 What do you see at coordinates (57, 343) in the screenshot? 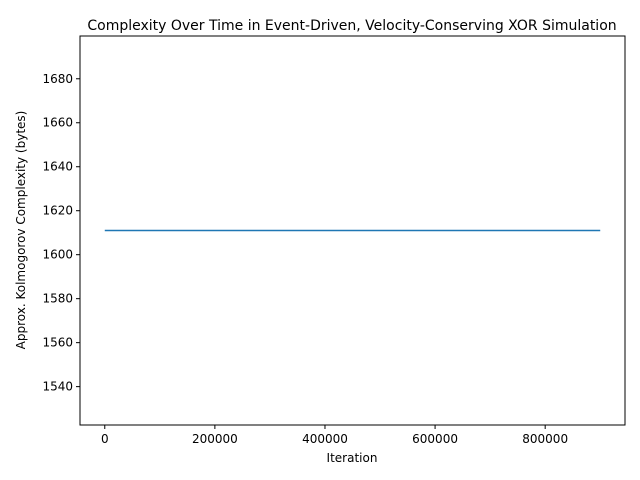
I see `y-tick-label: 1560` at bounding box center [57, 343].